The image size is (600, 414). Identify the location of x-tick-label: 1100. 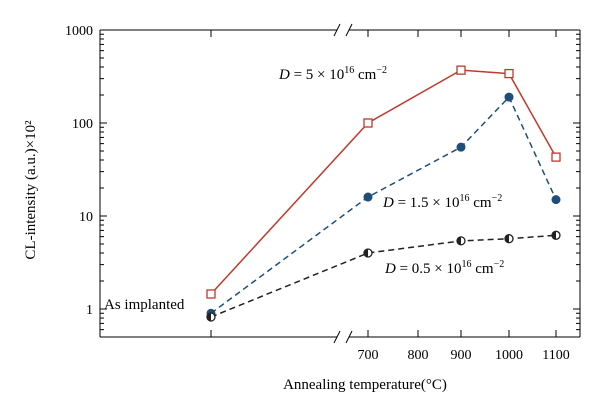
(555, 355).